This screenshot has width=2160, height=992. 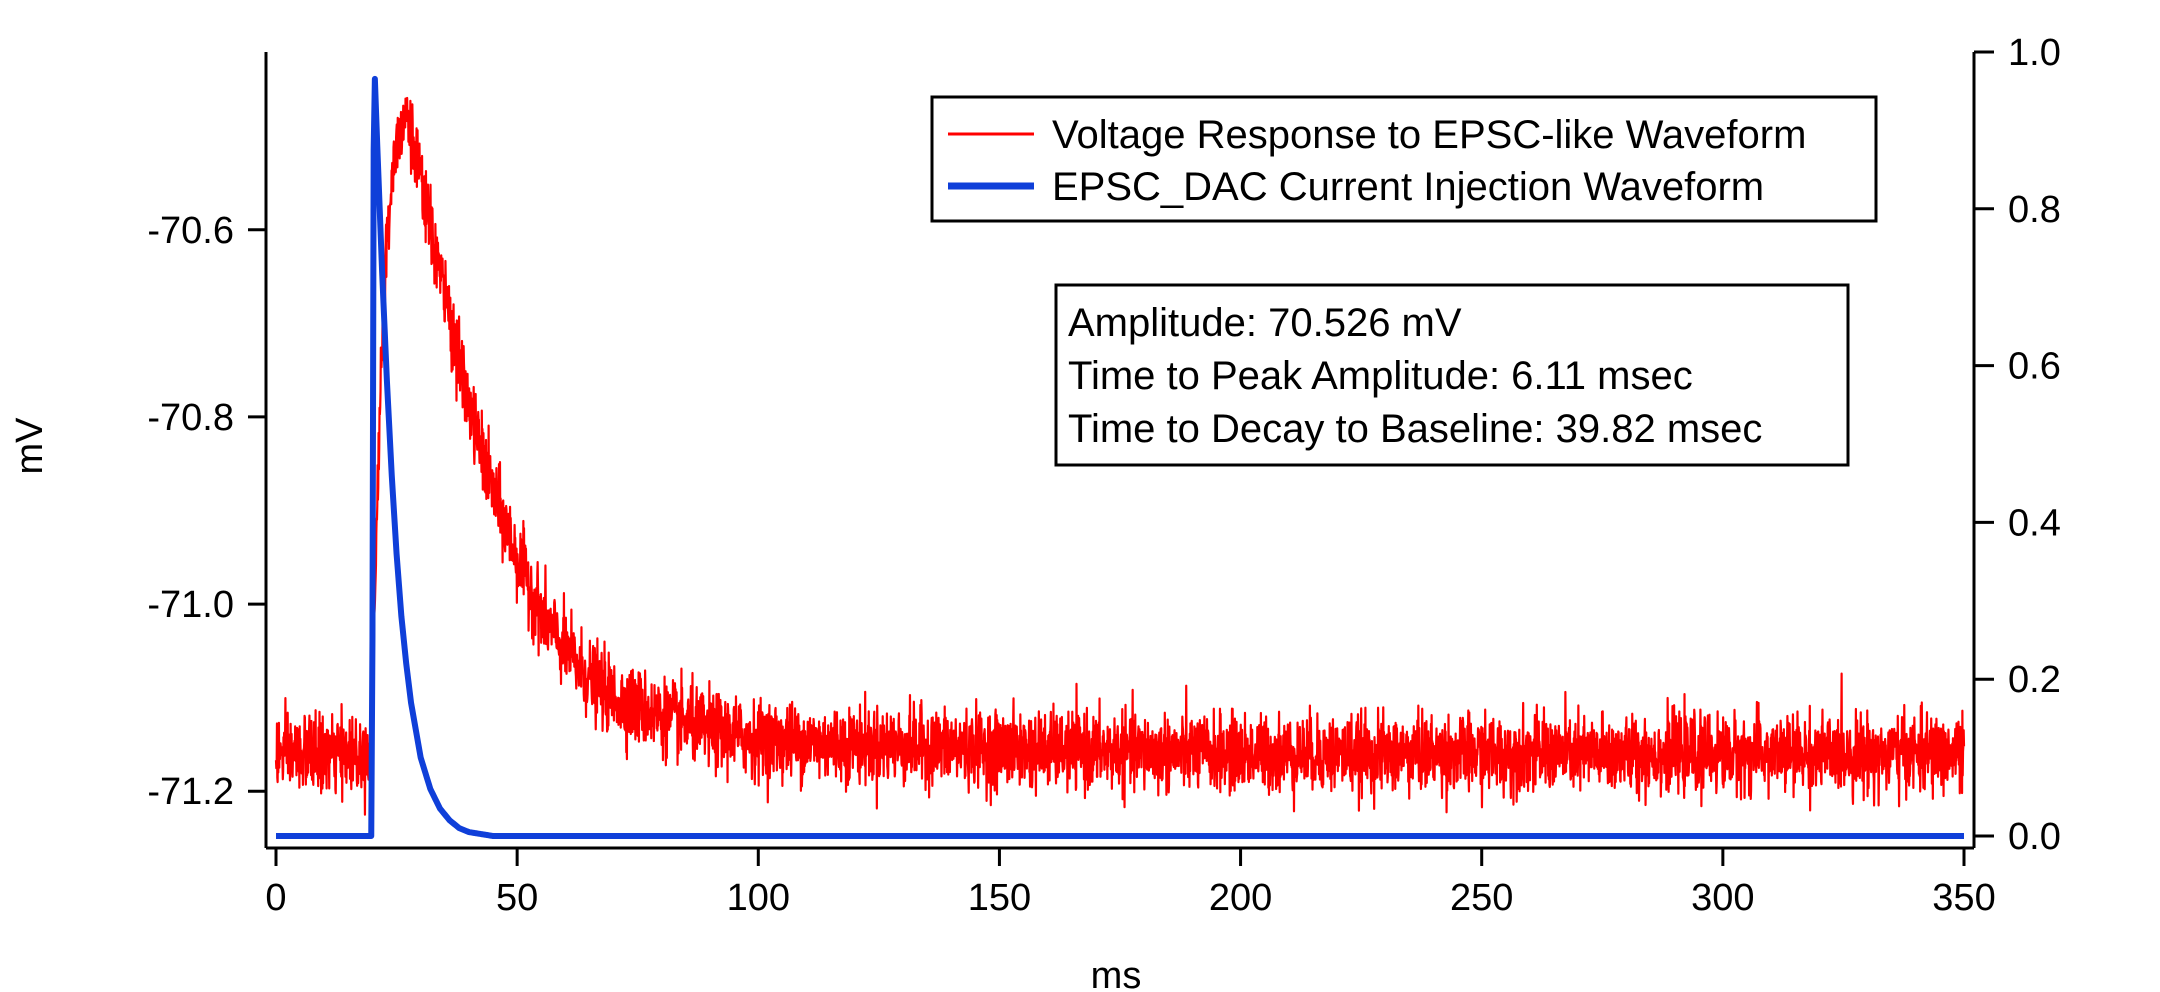 I want to click on x-tick-label: 0, so click(x=275, y=898).